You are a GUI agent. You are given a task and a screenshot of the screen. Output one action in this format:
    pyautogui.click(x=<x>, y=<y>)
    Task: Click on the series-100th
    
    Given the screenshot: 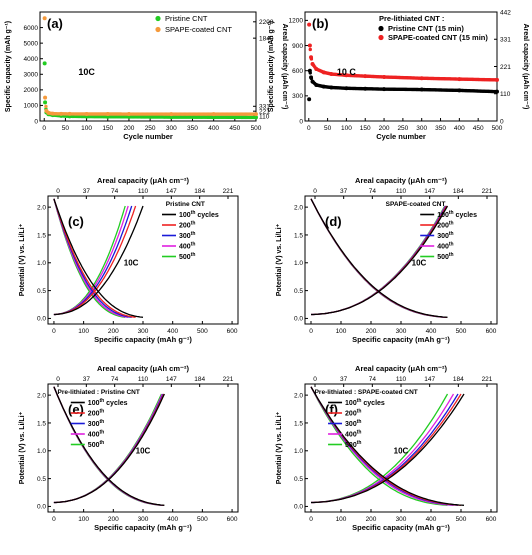 What is the action you would take?
    pyautogui.click(x=109, y=446)
    